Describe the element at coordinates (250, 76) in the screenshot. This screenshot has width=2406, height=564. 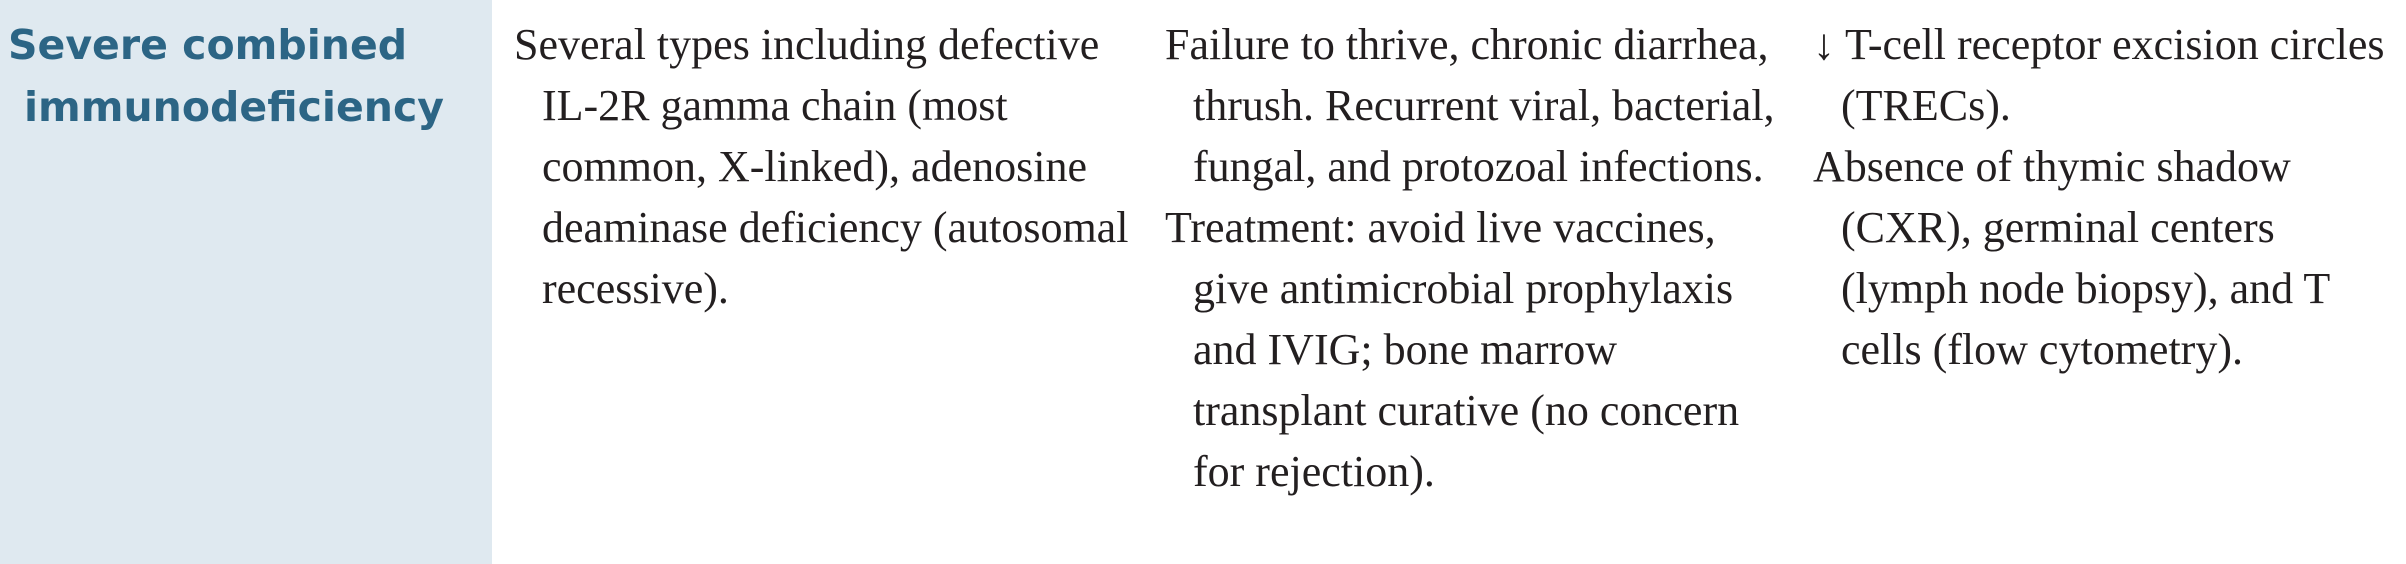
I see `row-label: Severe combined immunodeficiency` at that location.